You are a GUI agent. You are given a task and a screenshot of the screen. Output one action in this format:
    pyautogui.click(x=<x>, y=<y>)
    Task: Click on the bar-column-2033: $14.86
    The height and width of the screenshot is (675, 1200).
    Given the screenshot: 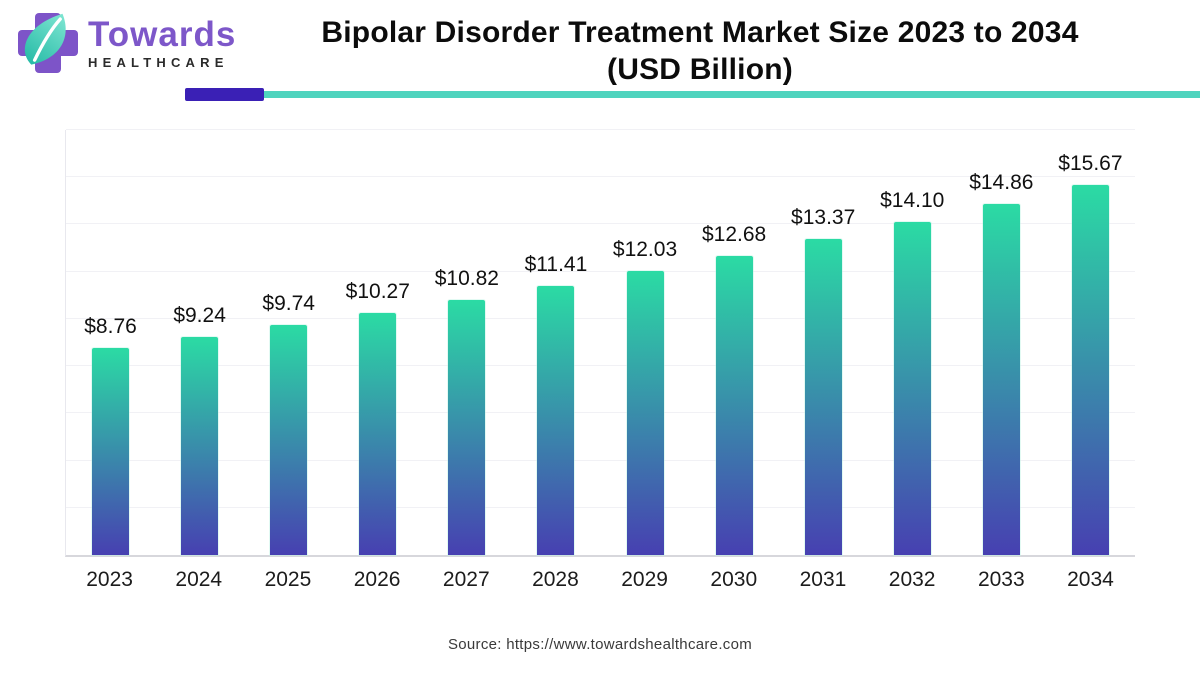 What is the action you would take?
    pyautogui.click(x=1001, y=342)
    